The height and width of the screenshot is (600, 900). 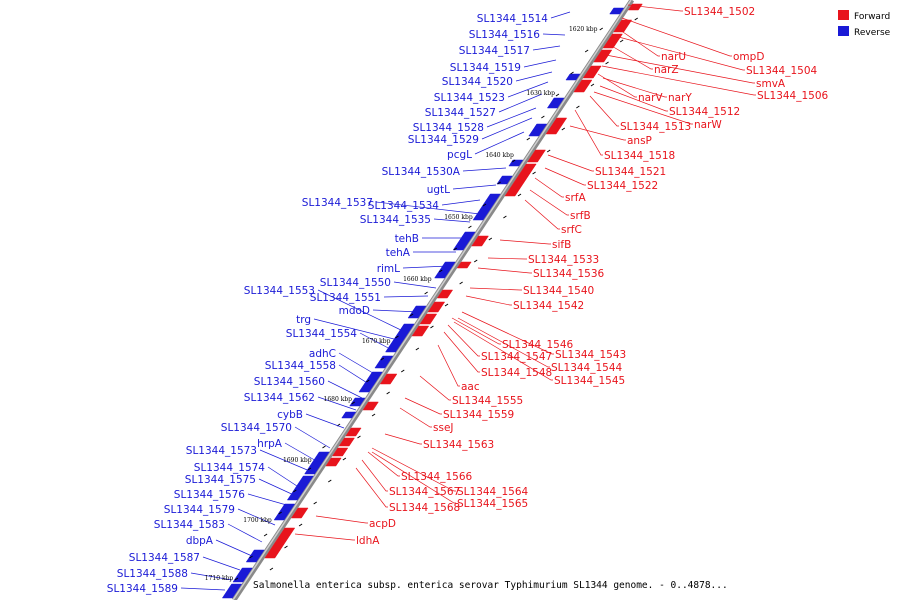 What do you see at coordinates (485, 68) in the screenshot?
I see `gene-label-reverse: SL1344_1519` at bounding box center [485, 68].